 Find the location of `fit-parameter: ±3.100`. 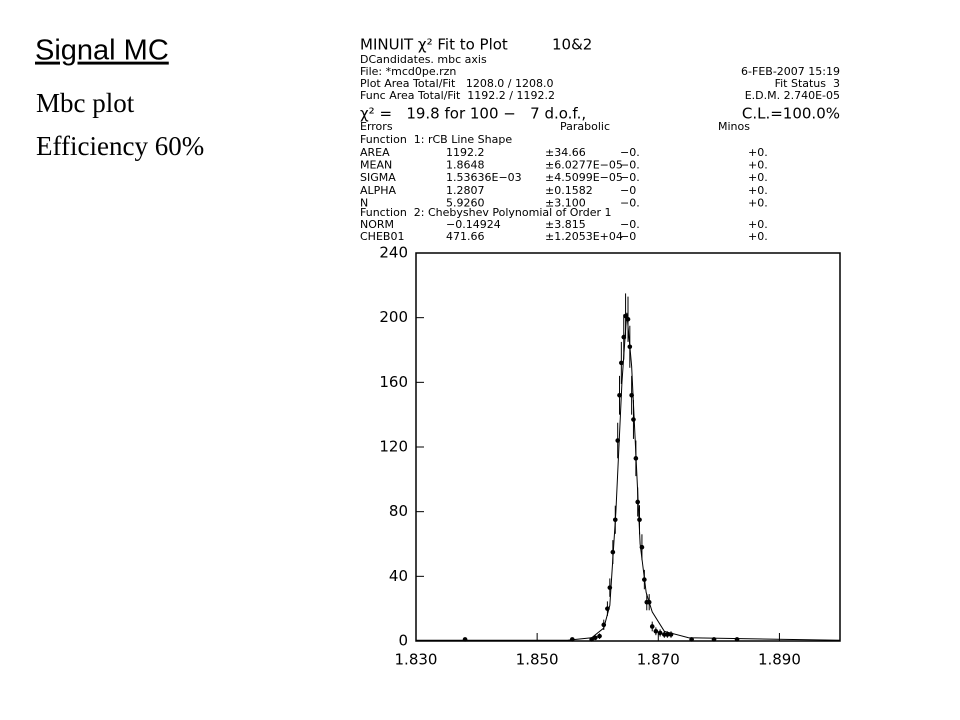

fit-parameter: ±3.100 is located at coordinates (565, 202).